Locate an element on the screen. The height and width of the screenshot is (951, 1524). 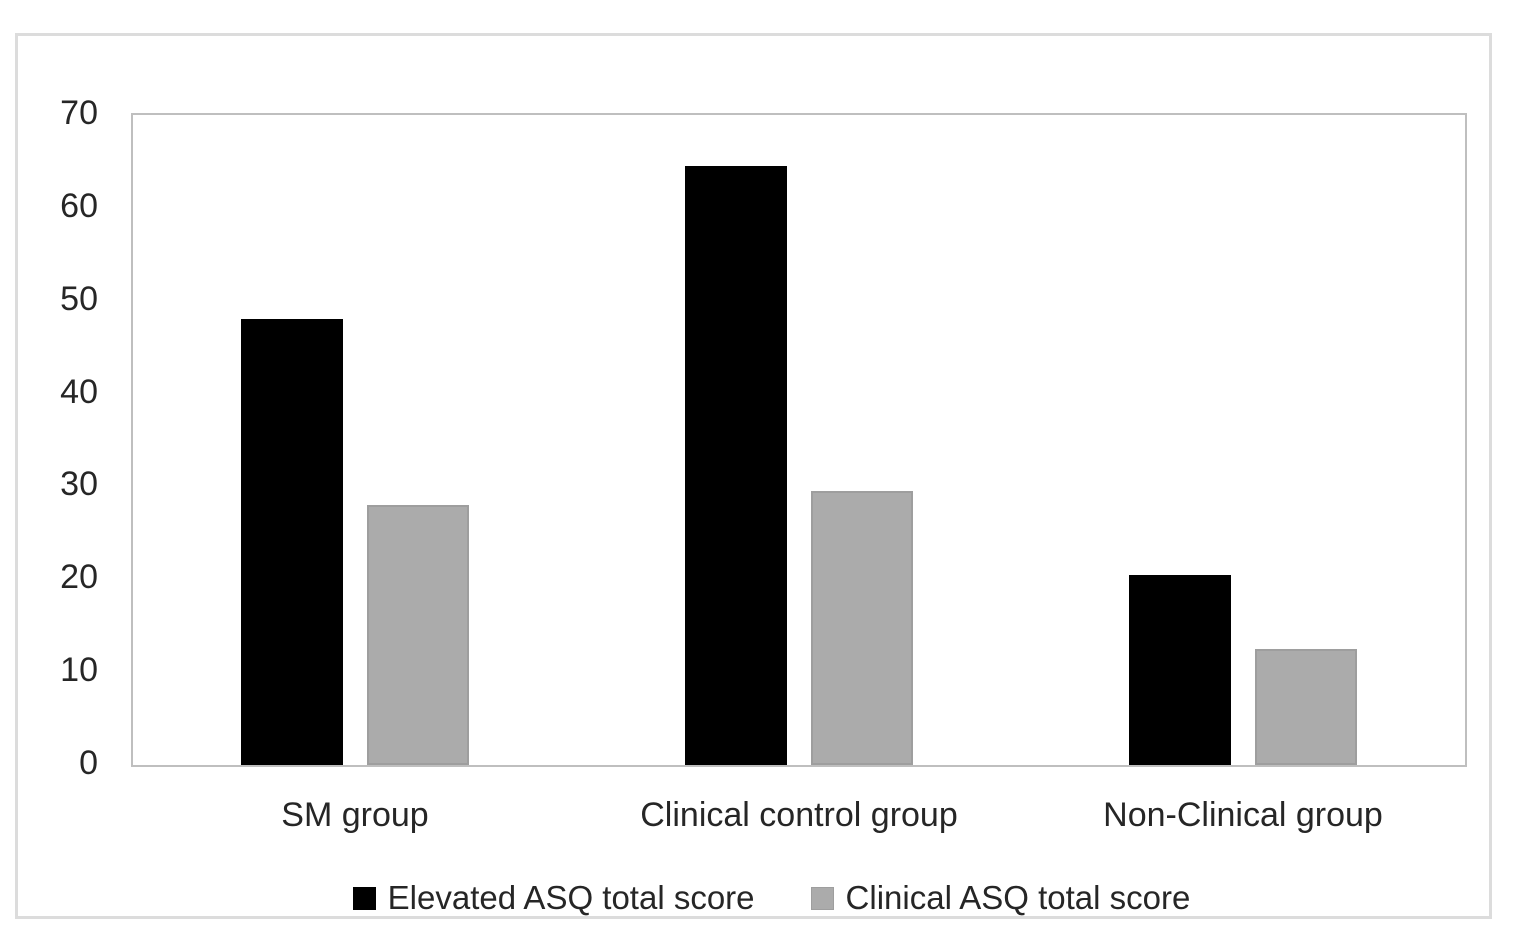
y-tick-label: 40 is located at coordinates (79, 391).